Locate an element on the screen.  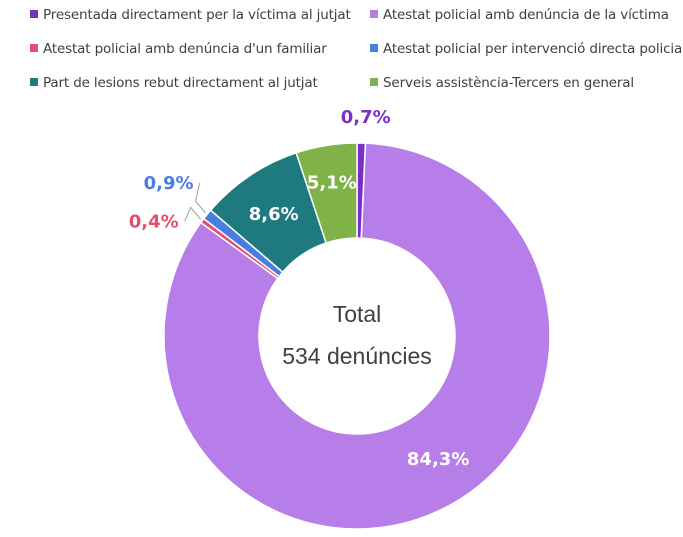
legend-label: Serveis assistència-Tercers en general is located at coordinates (509, 83).